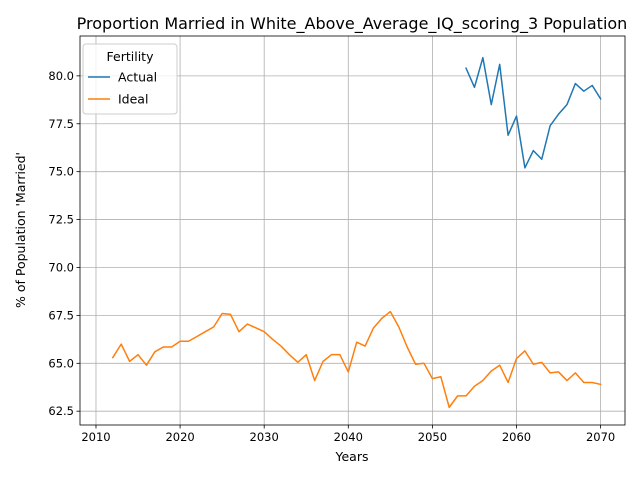 The width and height of the screenshot is (640, 480). Describe the element at coordinates (179, 437) in the screenshot. I see `x-tick-label: 2020` at that location.